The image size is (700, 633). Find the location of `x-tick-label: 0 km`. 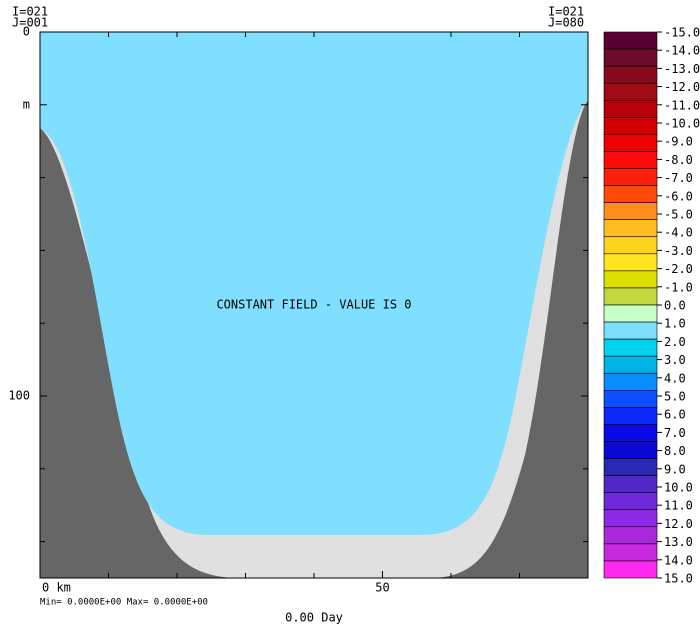

x-tick-label: 0 km is located at coordinates (56, 588).